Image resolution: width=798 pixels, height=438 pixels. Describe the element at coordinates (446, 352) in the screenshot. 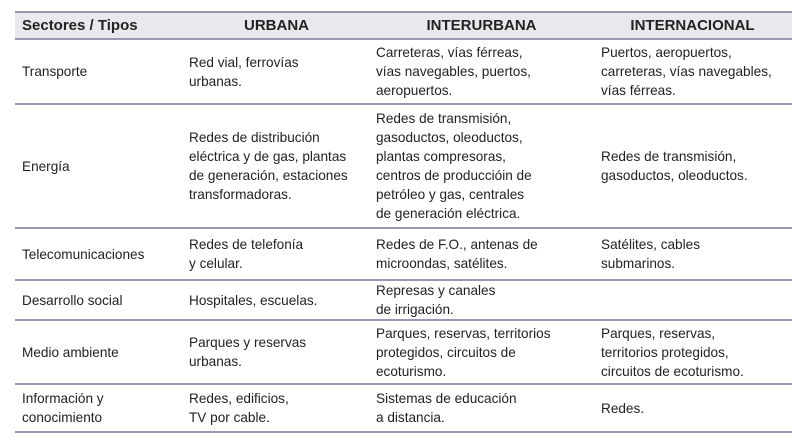

I see `cell-line: protegidos, circuitos de` at that location.